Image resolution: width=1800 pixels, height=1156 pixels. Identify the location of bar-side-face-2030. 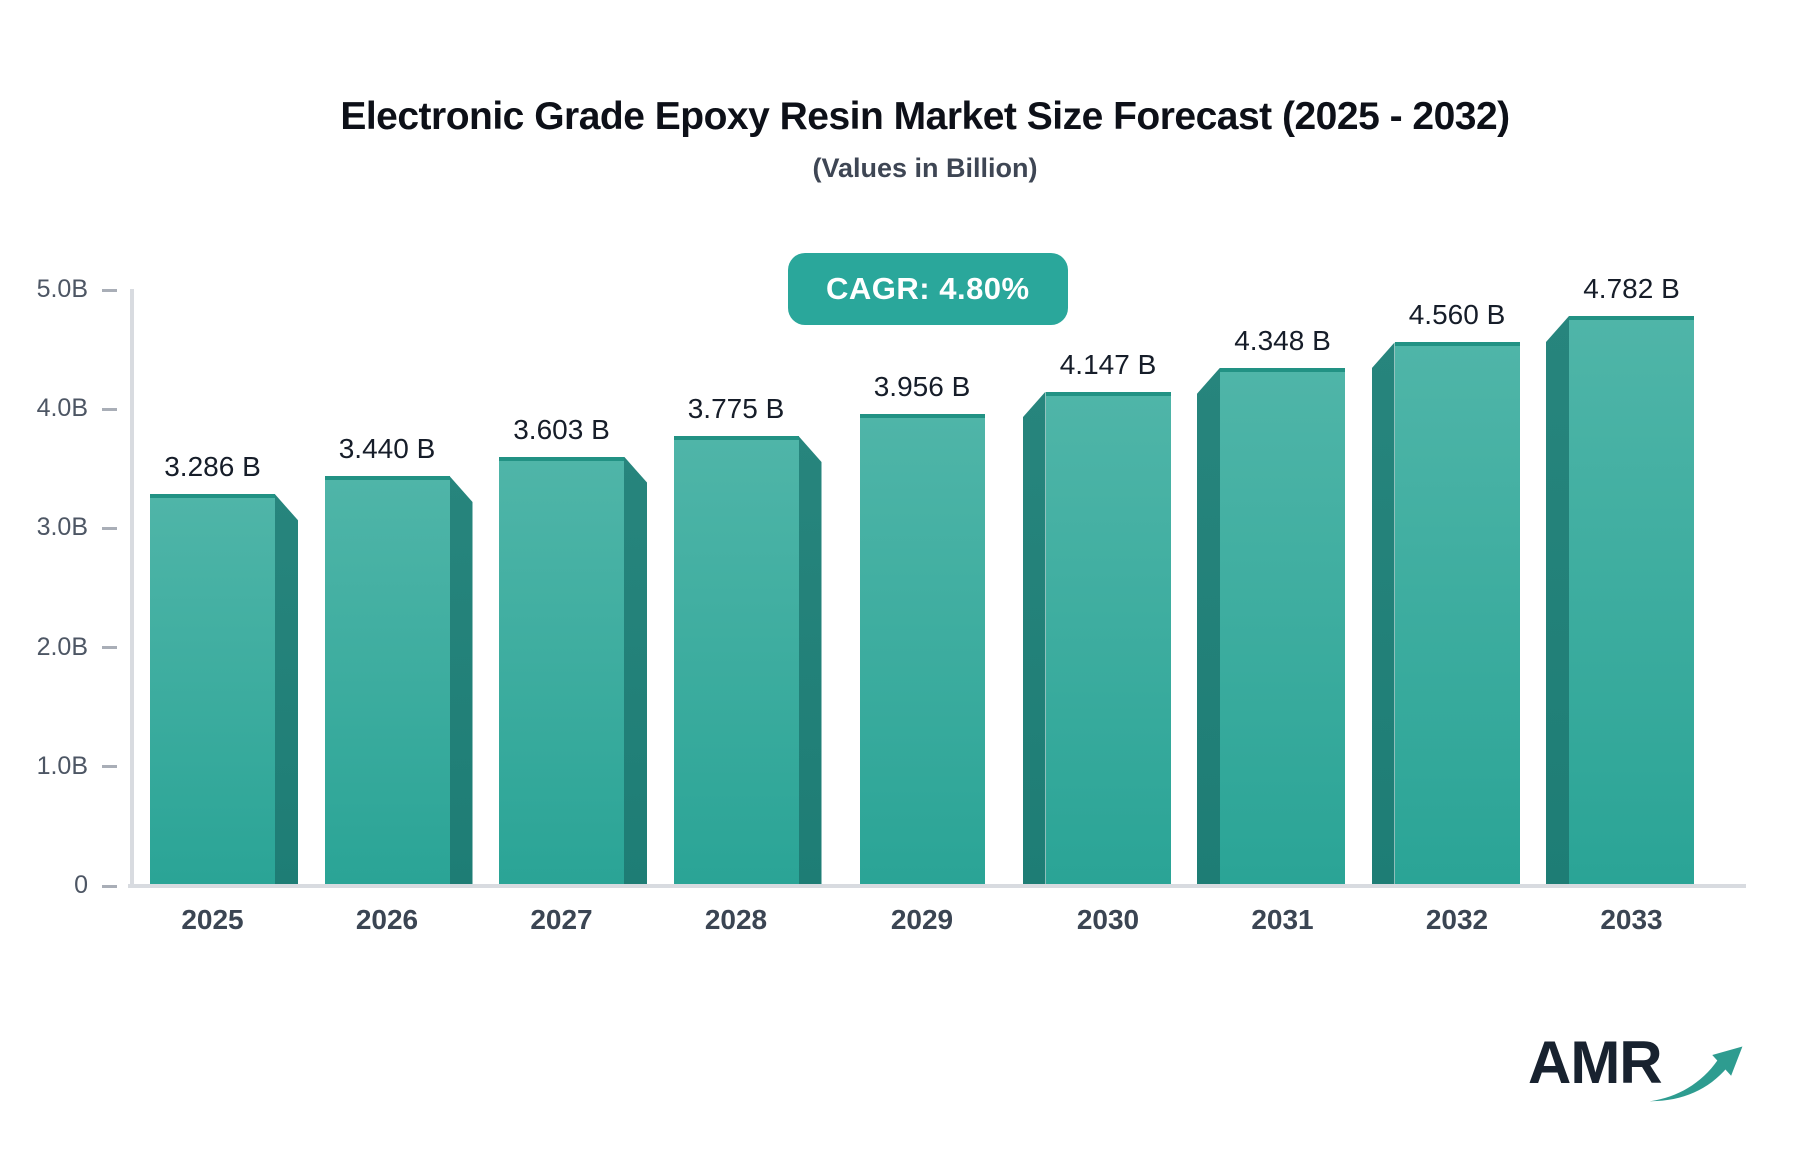
(1034, 638).